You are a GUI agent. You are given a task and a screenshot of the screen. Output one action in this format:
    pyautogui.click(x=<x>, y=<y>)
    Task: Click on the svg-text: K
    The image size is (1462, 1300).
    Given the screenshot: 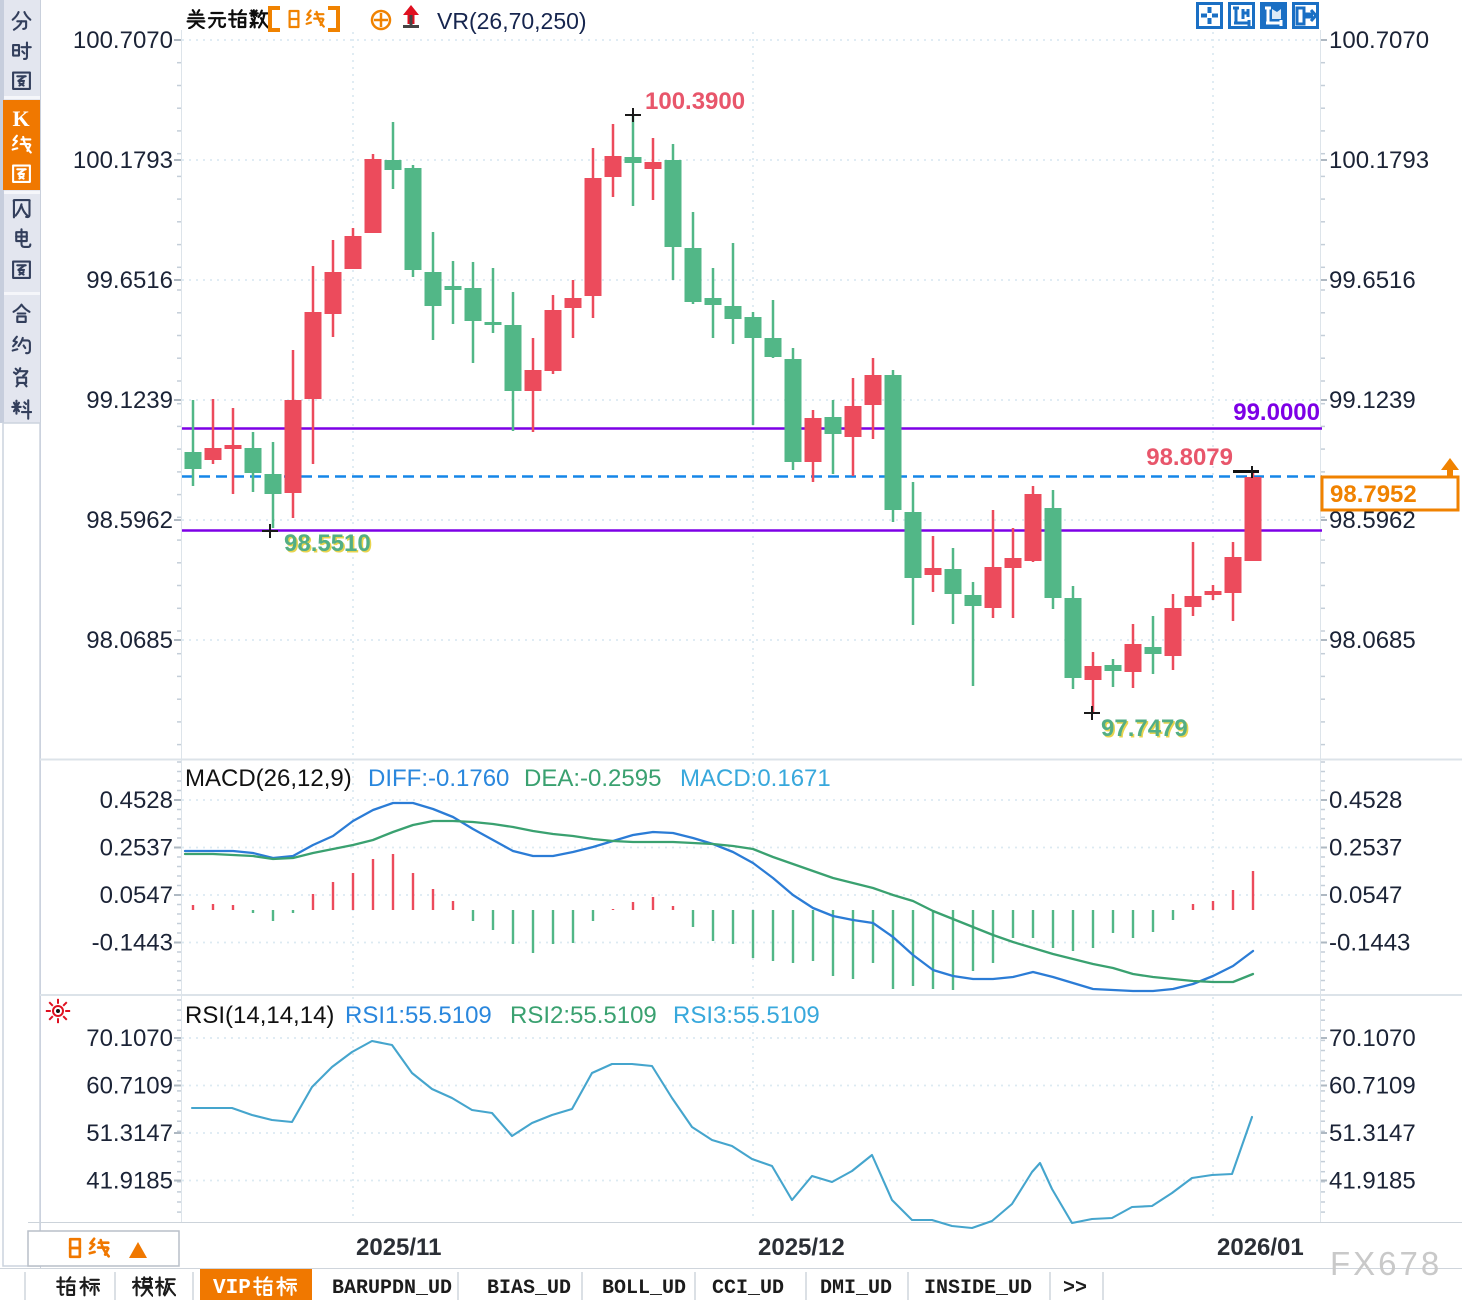 What is the action you would take?
    pyautogui.click(x=20, y=118)
    